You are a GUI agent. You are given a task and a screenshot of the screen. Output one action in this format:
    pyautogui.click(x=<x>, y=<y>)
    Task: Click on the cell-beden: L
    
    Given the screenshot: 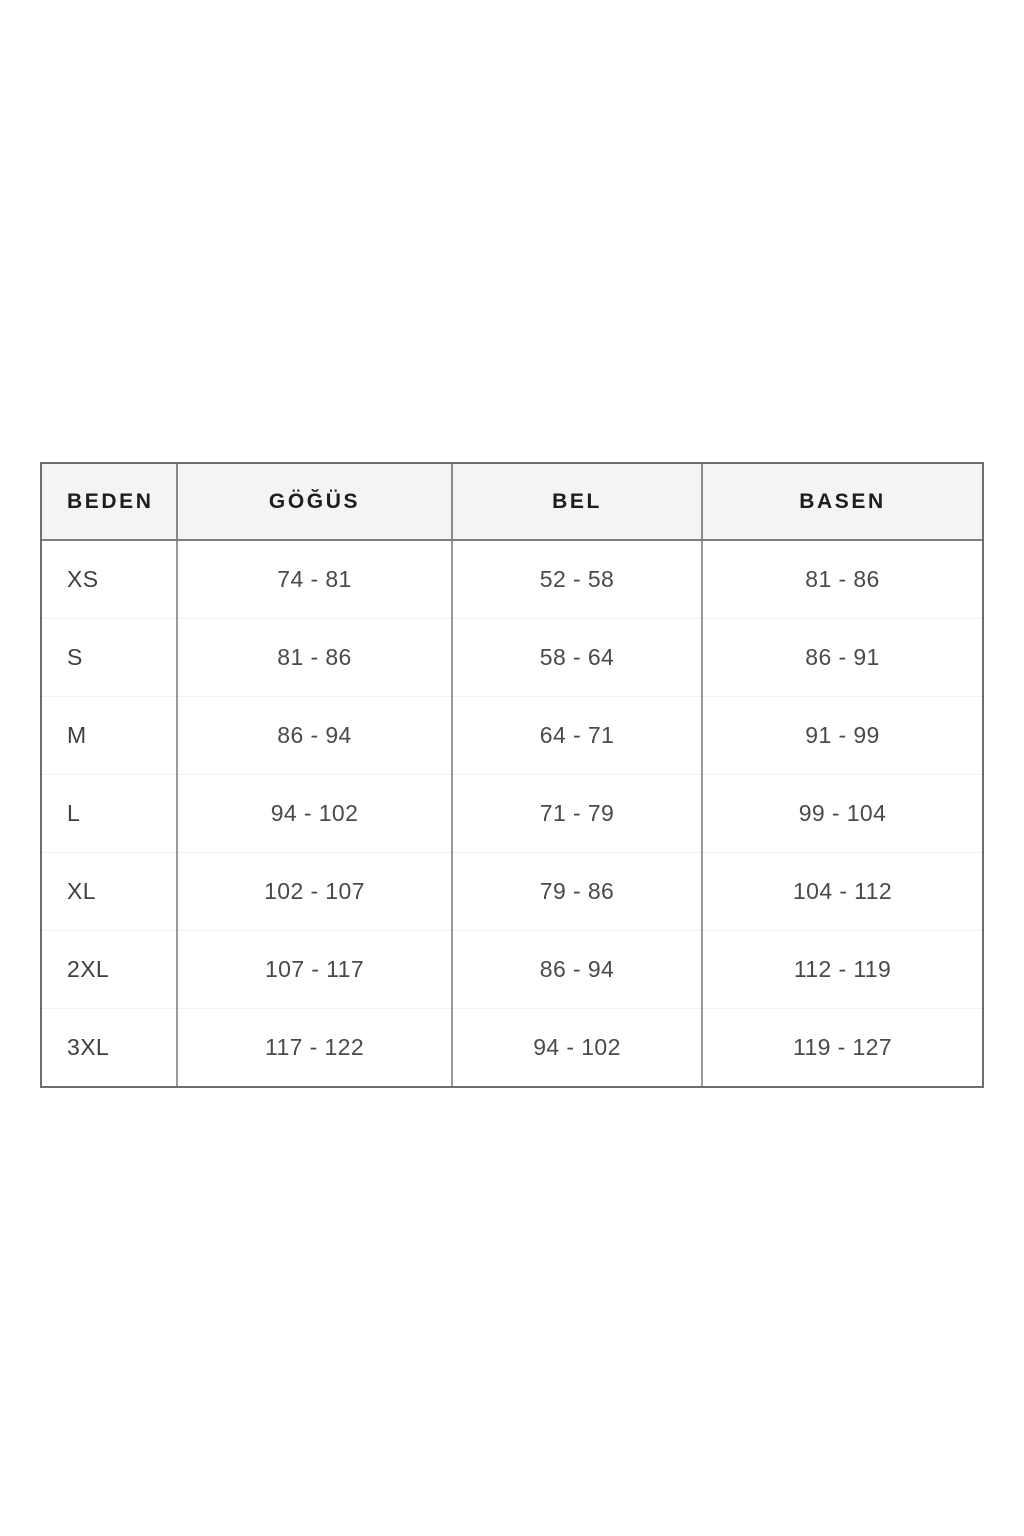 What is the action you would take?
    pyautogui.click(x=110, y=813)
    